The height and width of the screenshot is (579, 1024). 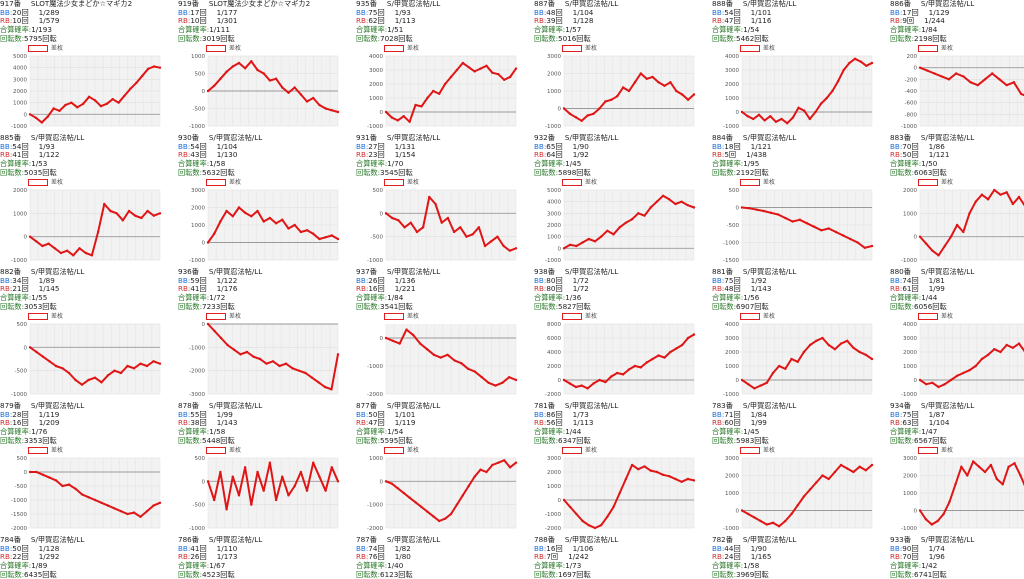 I want to click on machine-number: 782番, so click(x=722, y=540).